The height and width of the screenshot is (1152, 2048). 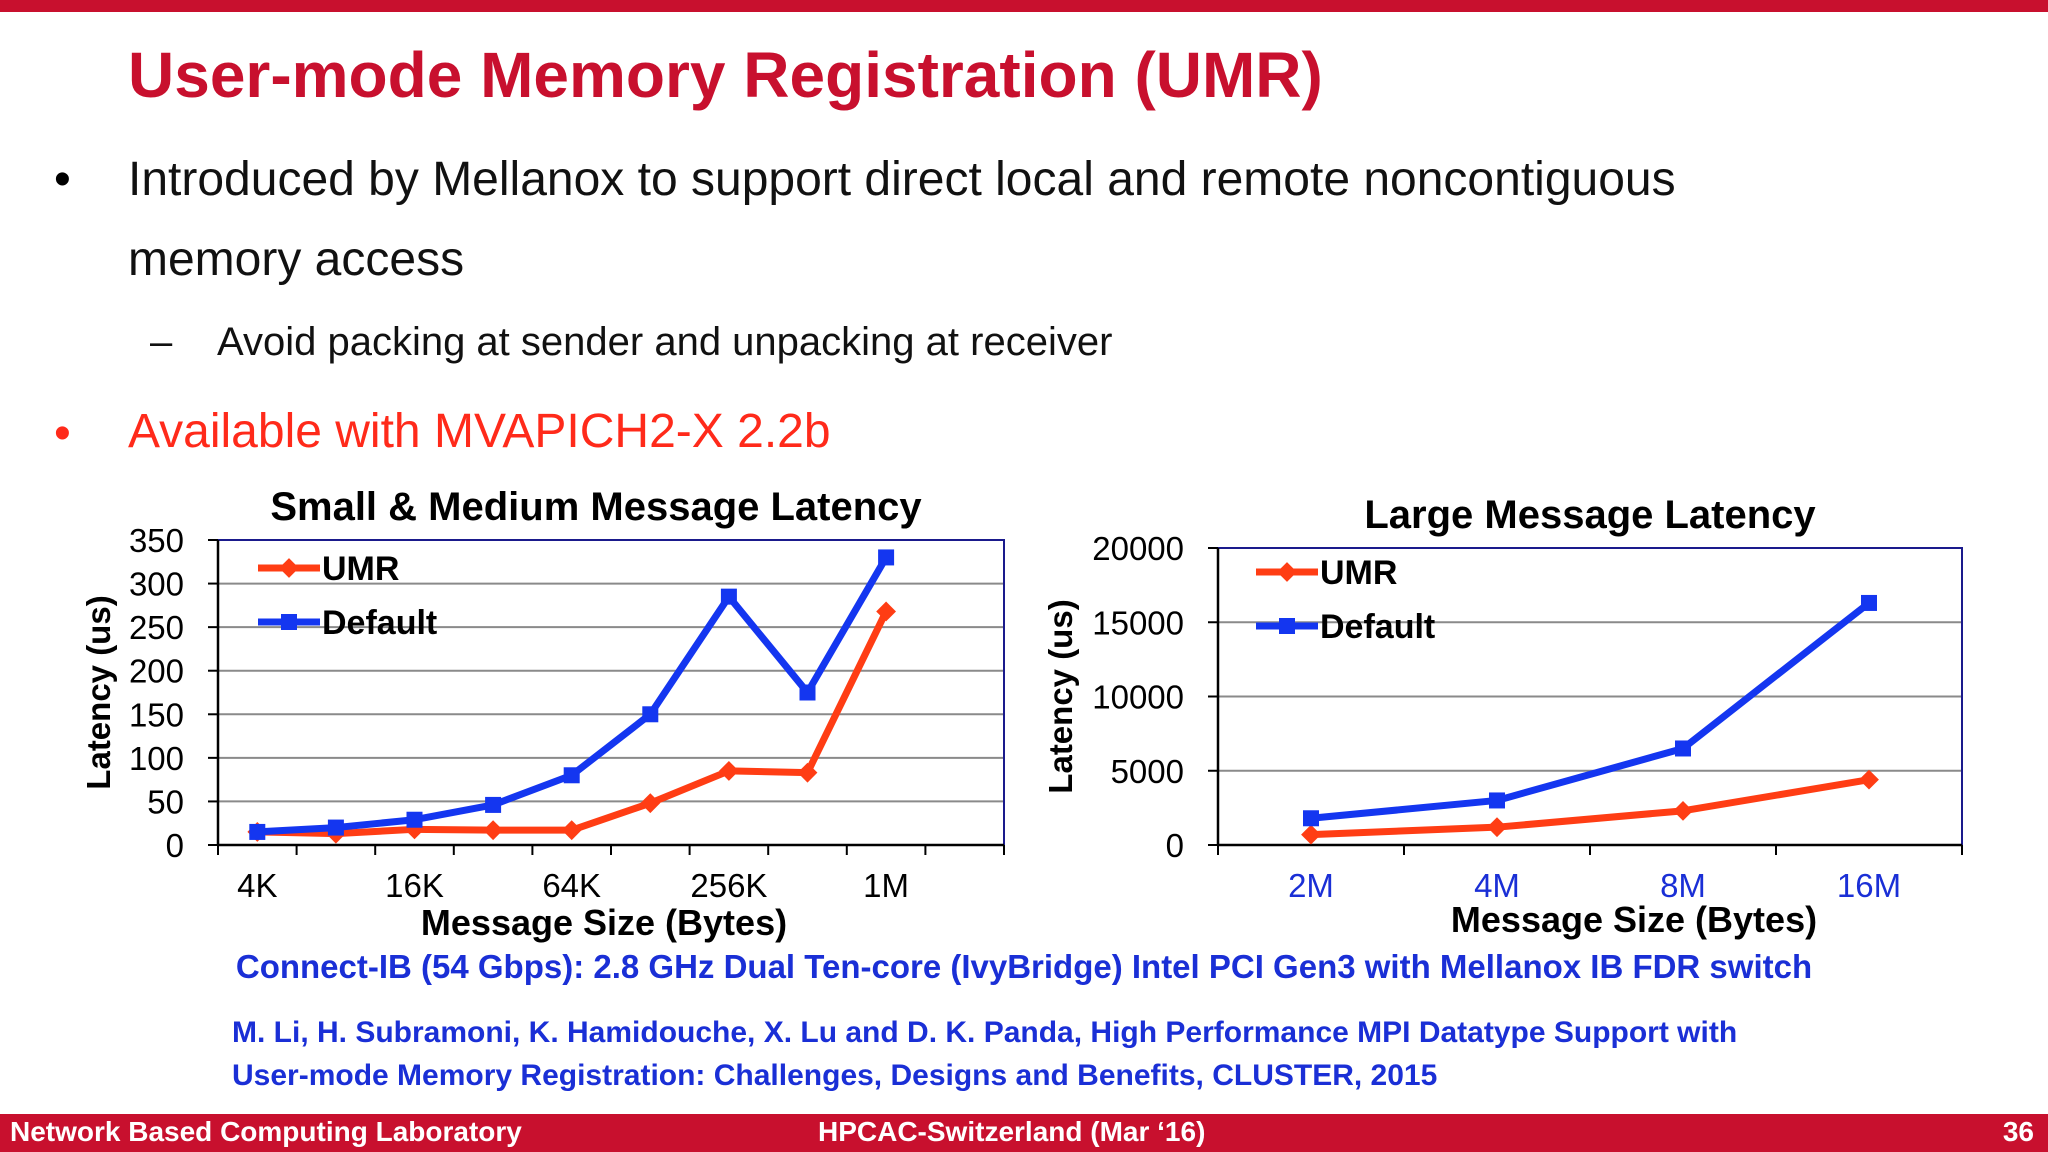 What do you see at coordinates (414, 885) in the screenshot?
I see `x-tick-label: 16K` at bounding box center [414, 885].